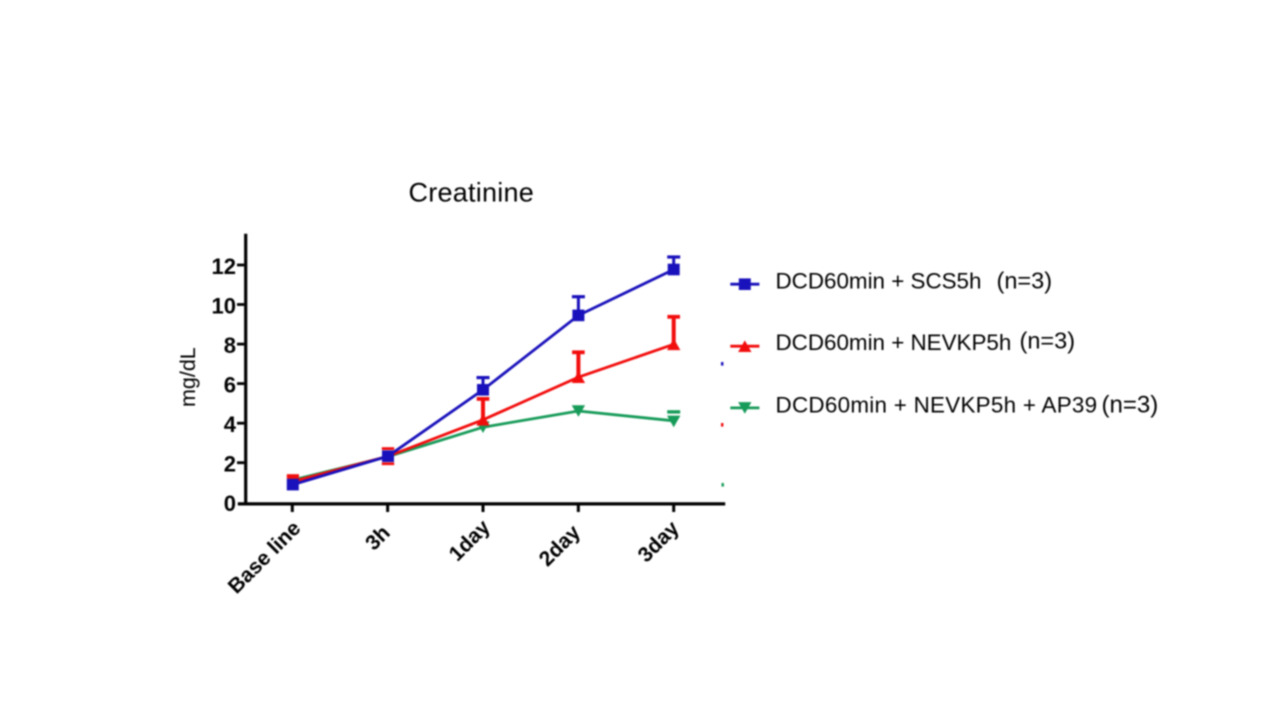 This screenshot has width=1280, height=720. I want to click on svg-text: 4, so click(230, 424).